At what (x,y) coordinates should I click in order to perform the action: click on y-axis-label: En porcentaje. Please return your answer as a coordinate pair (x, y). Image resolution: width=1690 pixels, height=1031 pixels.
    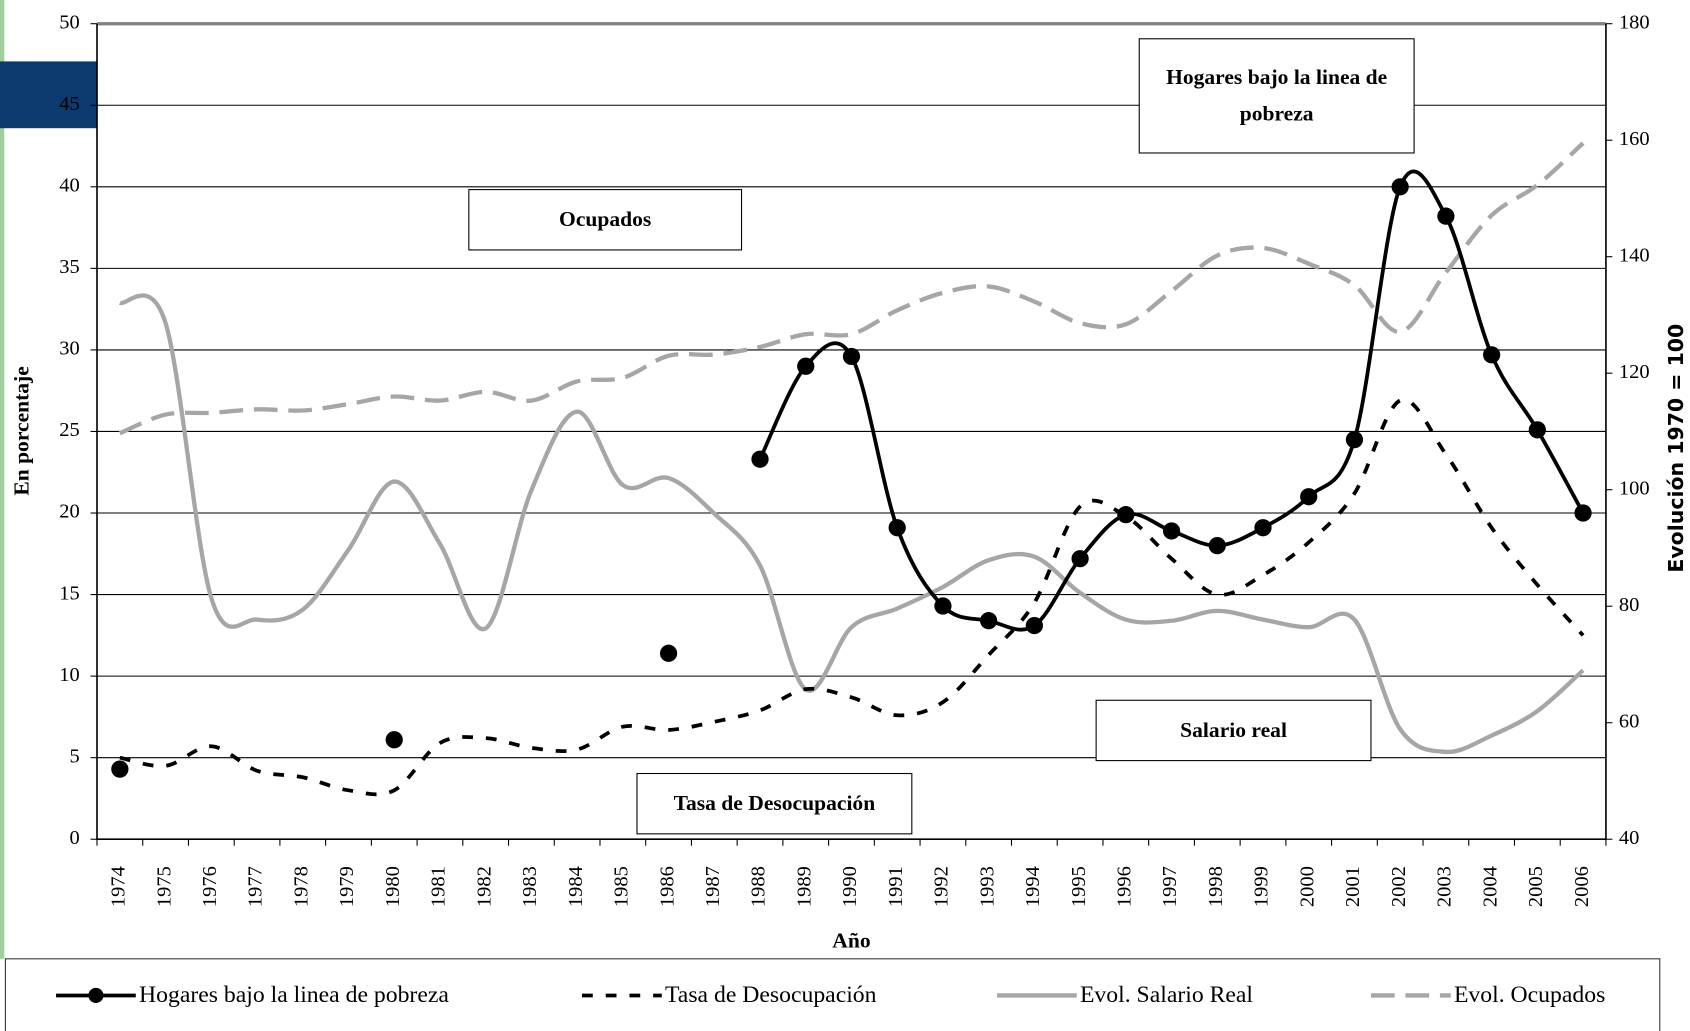
    Looking at the image, I should click on (22, 430).